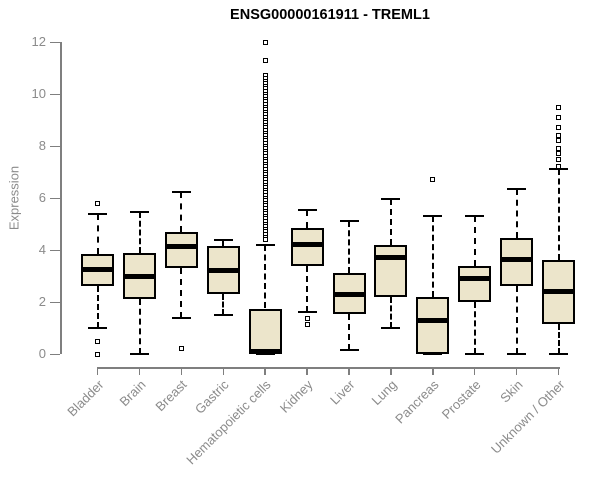 This screenshot has width=600, height=500. I want to click on y-axis-line, so click(61, 198).